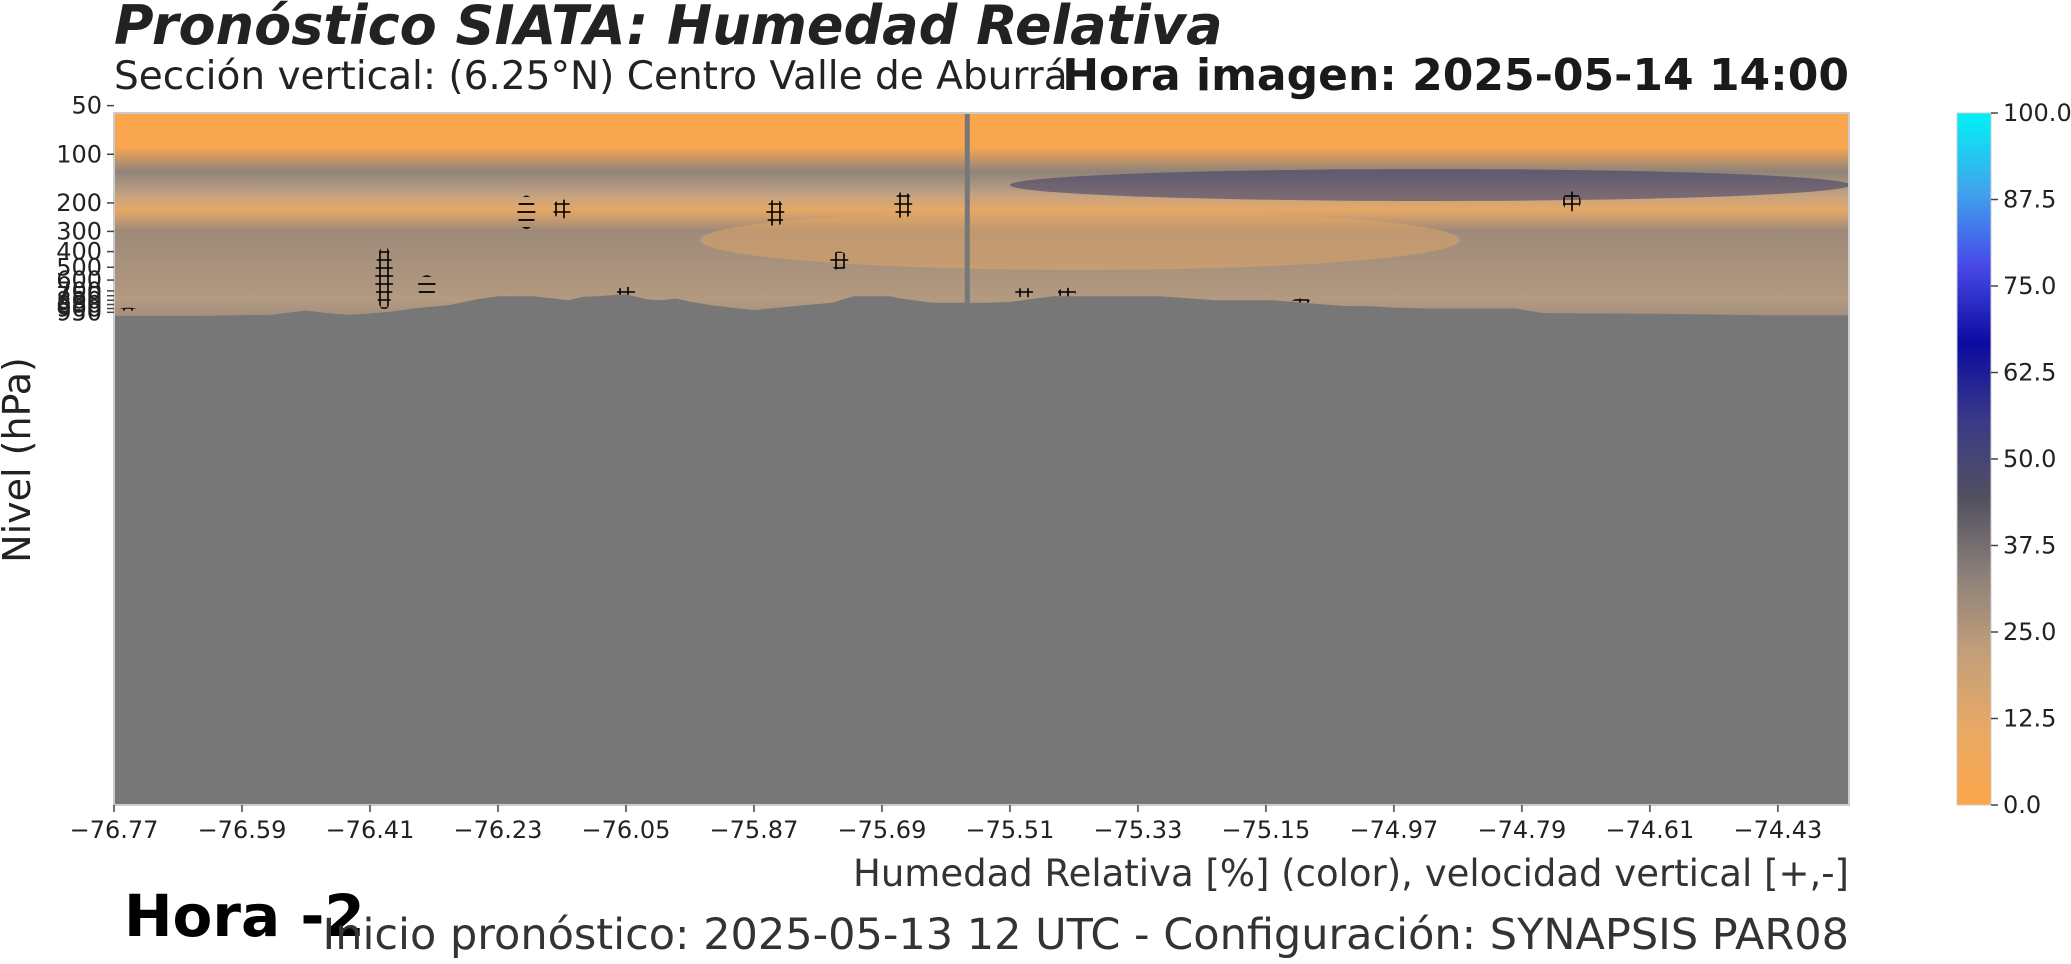 The image size is (2071, 964). I want to click on page-title: Pronóstico SIATA: Humedad Relativa, so click(668, 28).